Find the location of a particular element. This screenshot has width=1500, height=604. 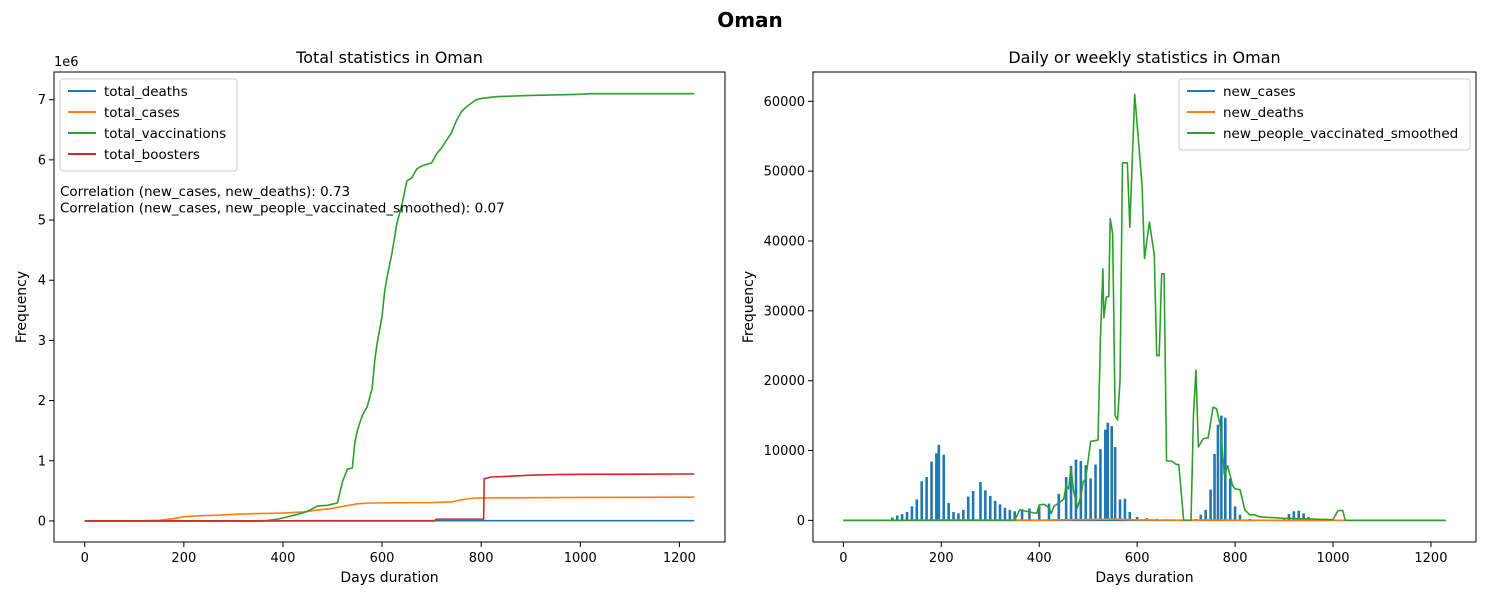

chart2-y-tick-label: 20000 is located at coordinates (784, 381).